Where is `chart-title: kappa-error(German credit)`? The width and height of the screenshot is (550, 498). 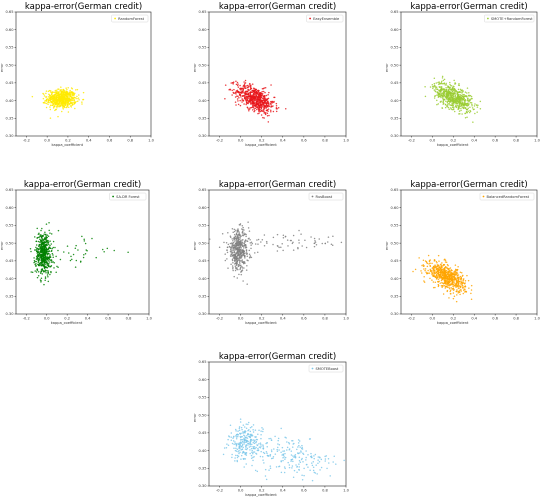
chart-title: kappa-error(German credit) is located at coordinates (277, 357).